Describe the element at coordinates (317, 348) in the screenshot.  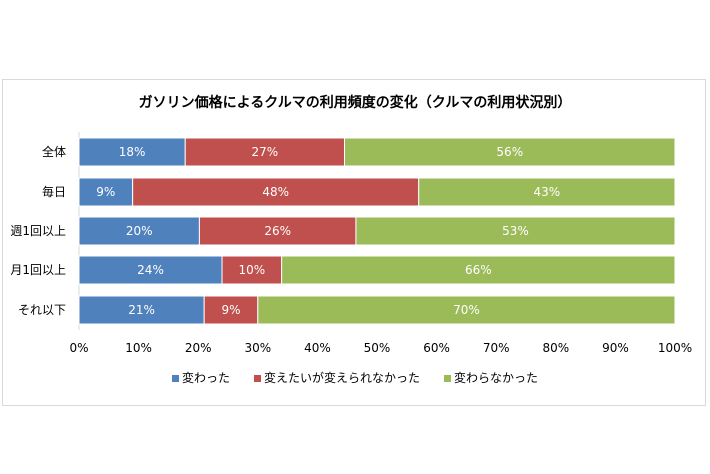
I see `x-tick-label: 40%` at that location.